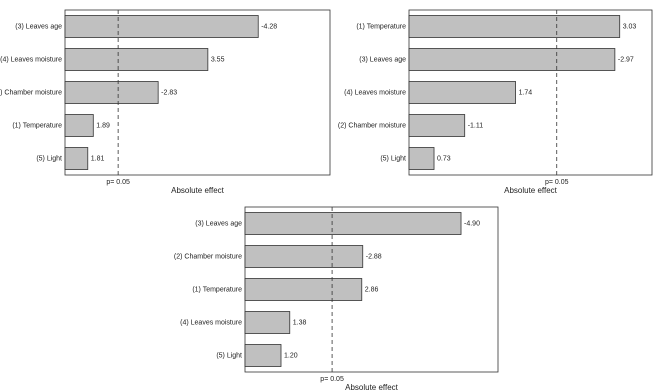 The height and width of the screenshot is (392, 666). Describe the element at coordinates (218, 59) in the screenshot. I see `value-label: 3.55` at that location.